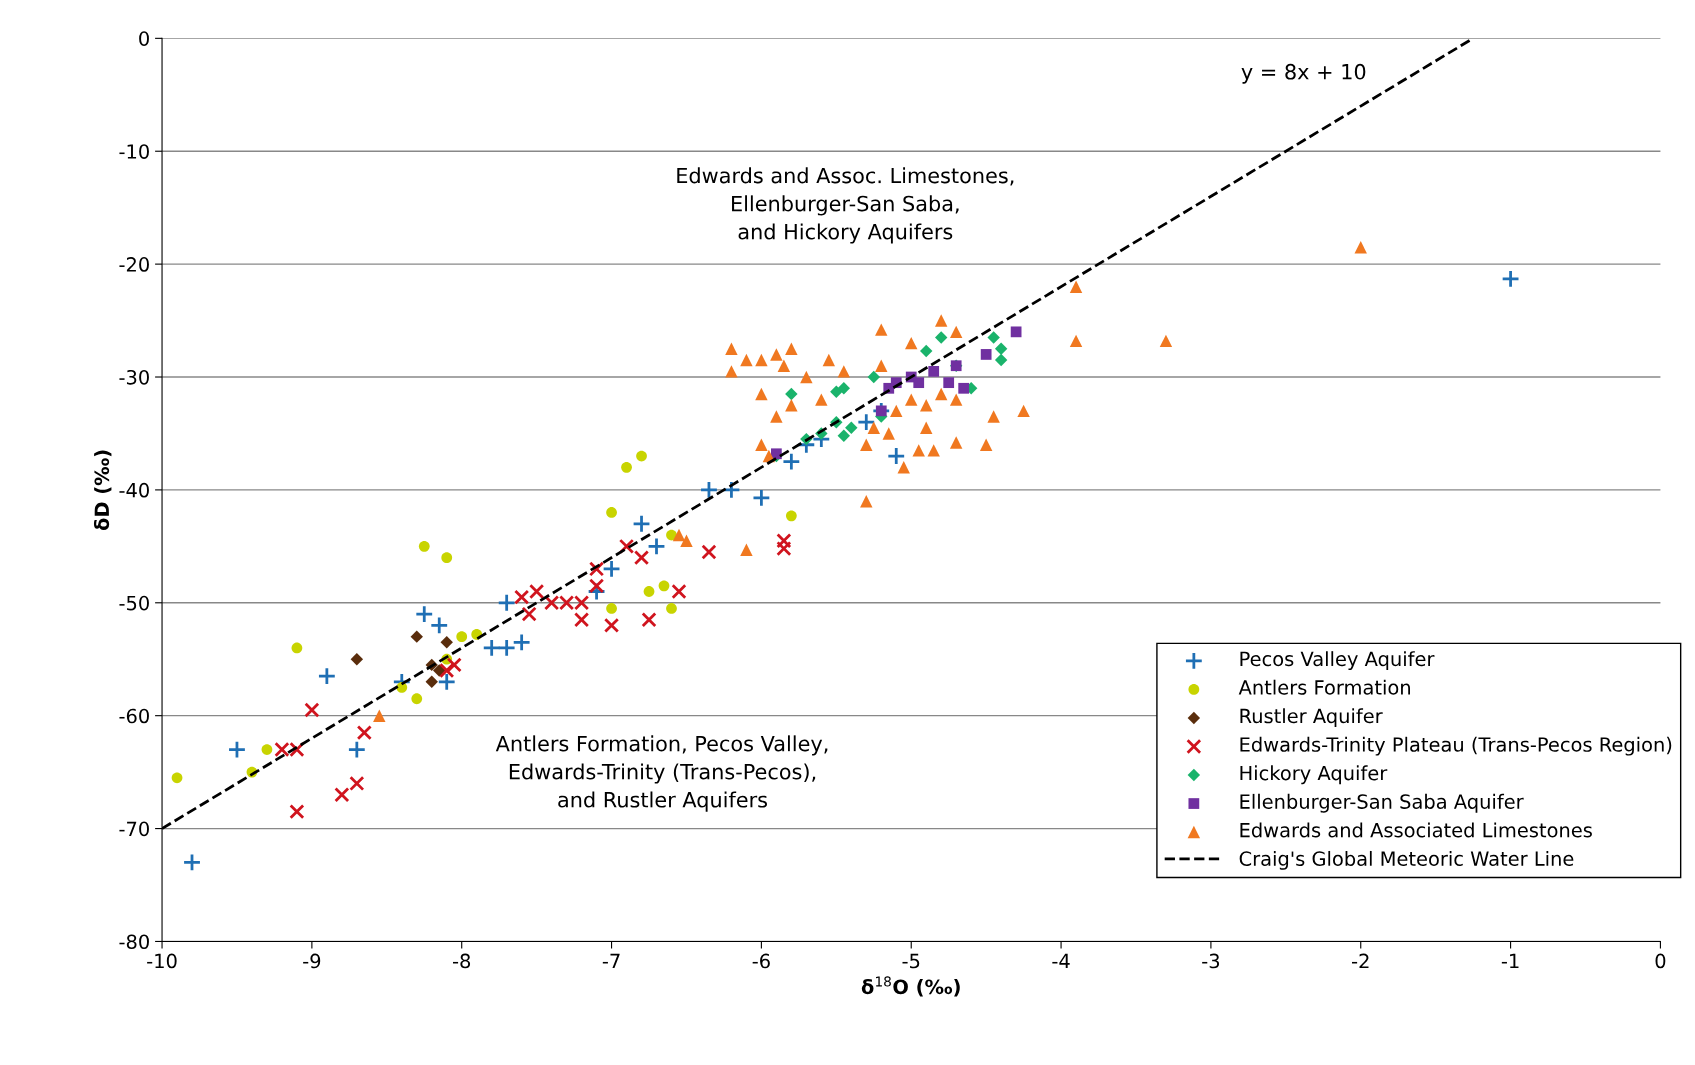  What do you see at coordinates (312, 961) in the screenshot?
I see `x-tick-label: -9` at bounding box center [312, 961].